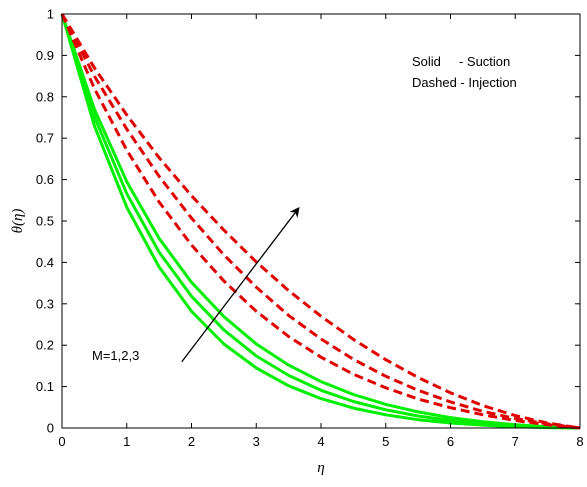 This screenshot has width=587, height=487. Describe the element at coordinates (50, 14) in the screenshot. I see `y-tick-label: 1` at that location.